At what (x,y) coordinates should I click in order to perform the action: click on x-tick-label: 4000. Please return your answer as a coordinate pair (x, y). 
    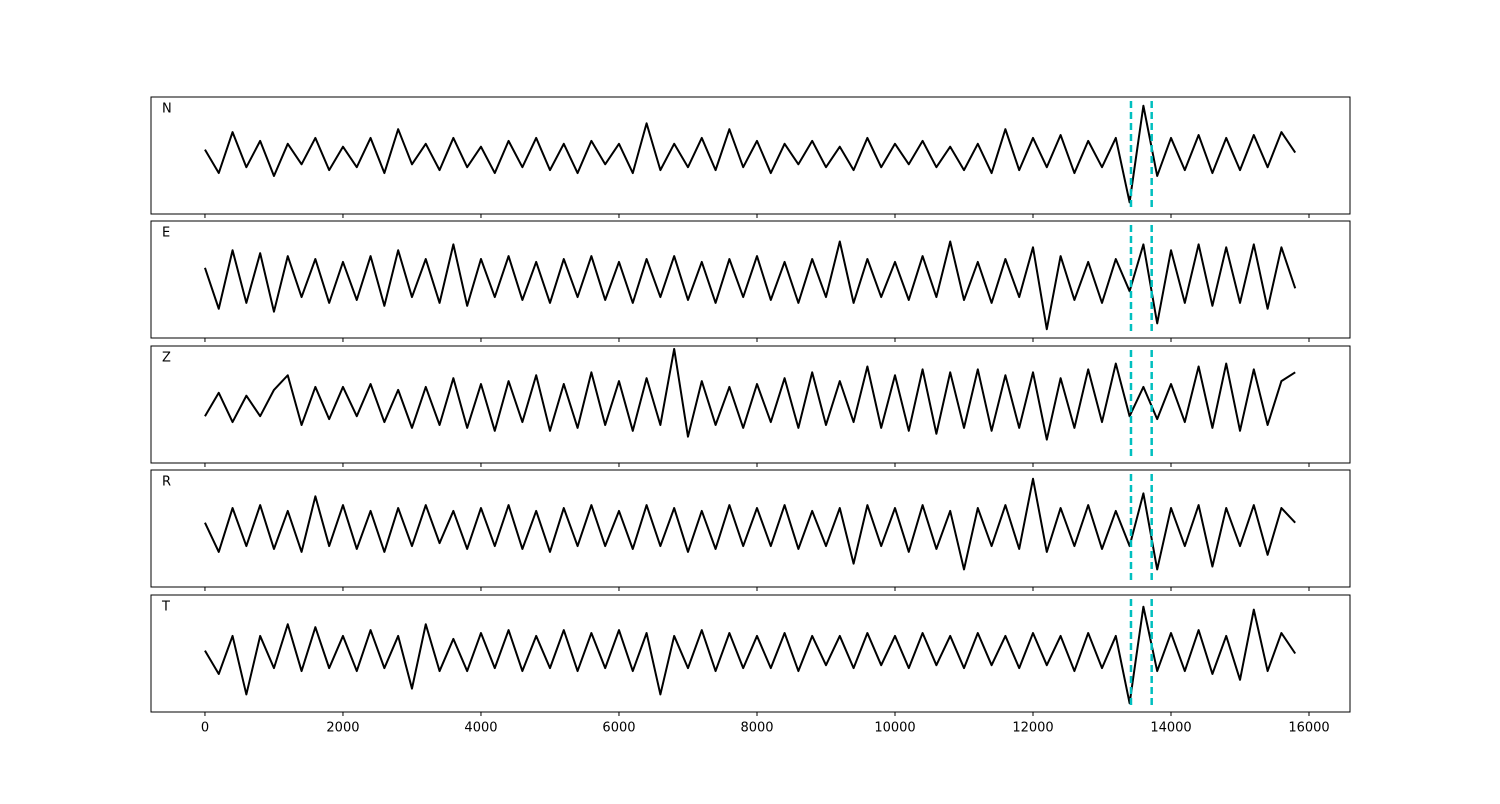
    Looking at the image, I should click on (480, 728).